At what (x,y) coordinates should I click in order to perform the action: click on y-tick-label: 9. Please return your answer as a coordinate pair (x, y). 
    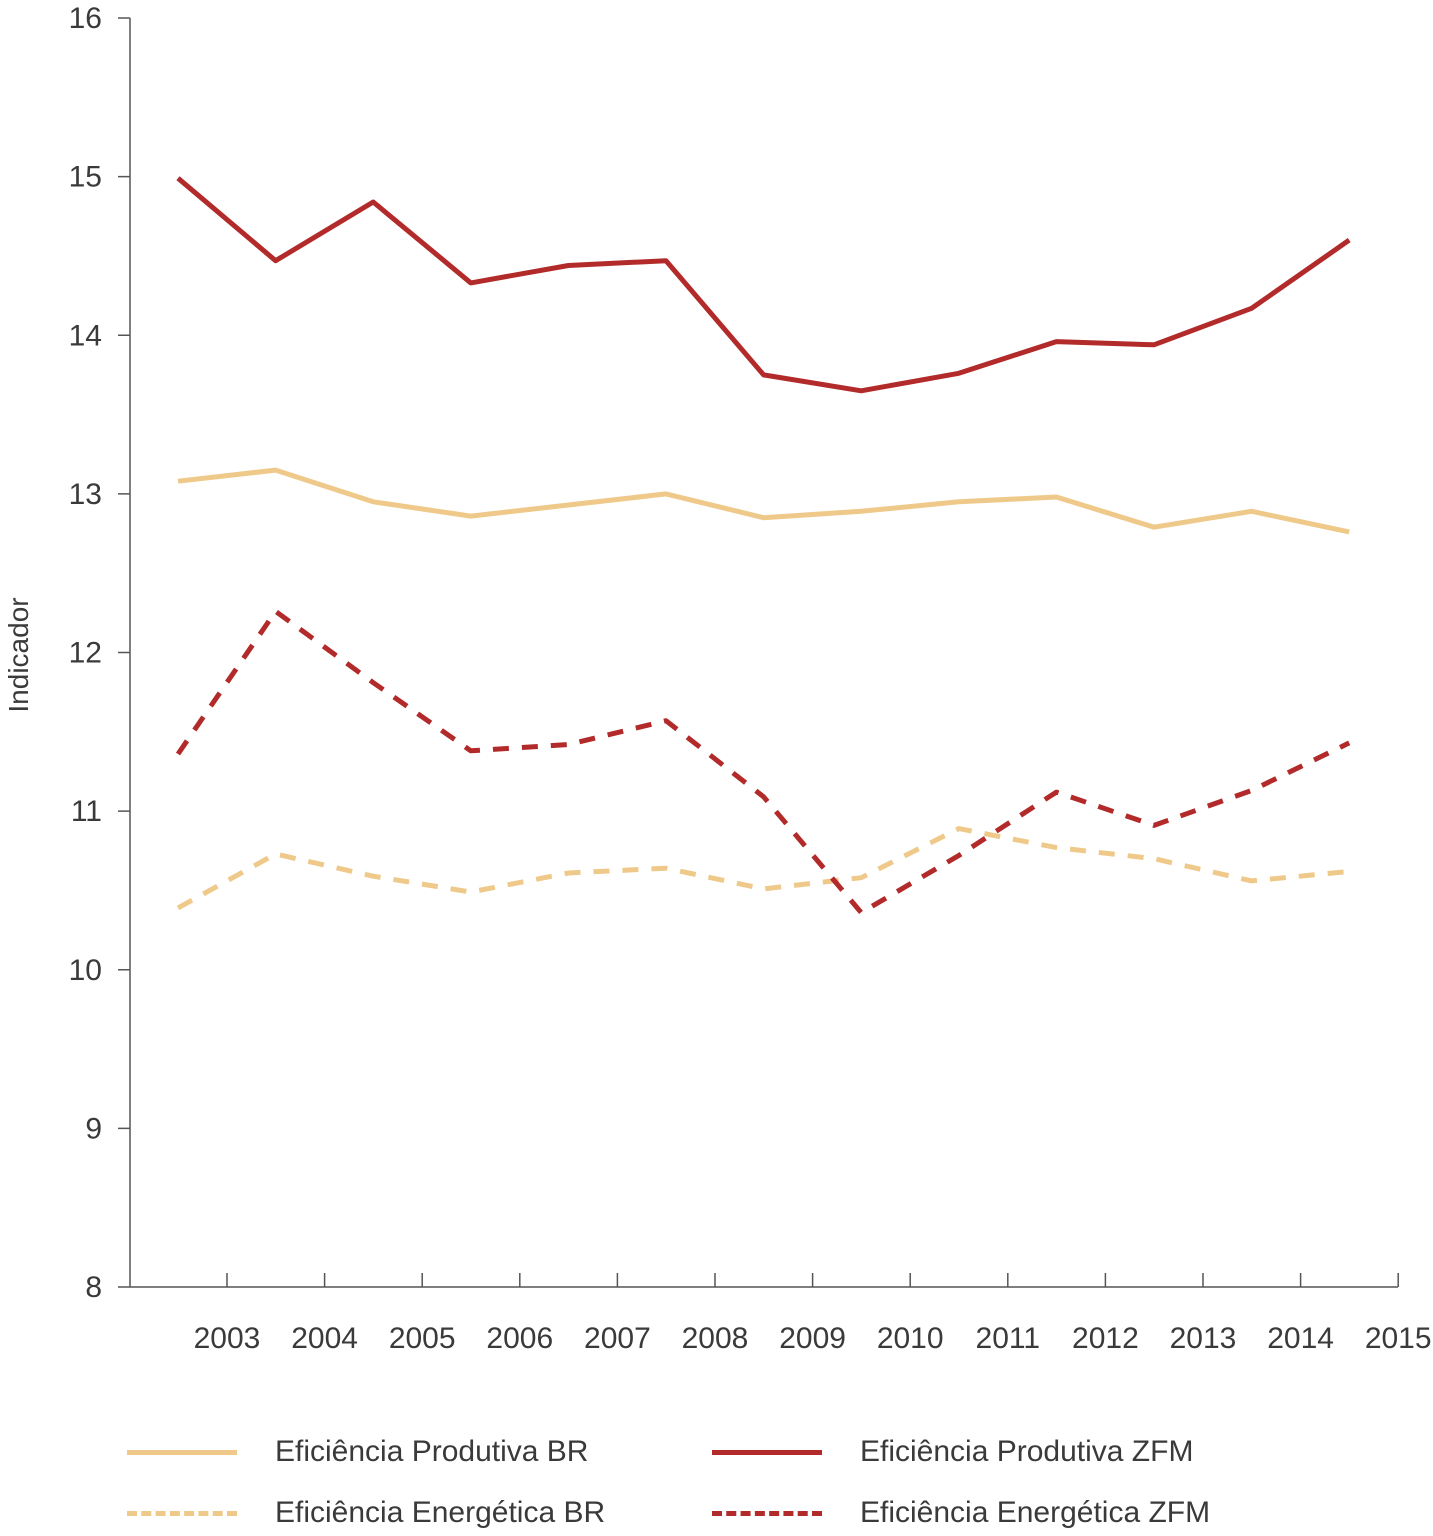
    Looking at the image, I should click on (93, 1128).